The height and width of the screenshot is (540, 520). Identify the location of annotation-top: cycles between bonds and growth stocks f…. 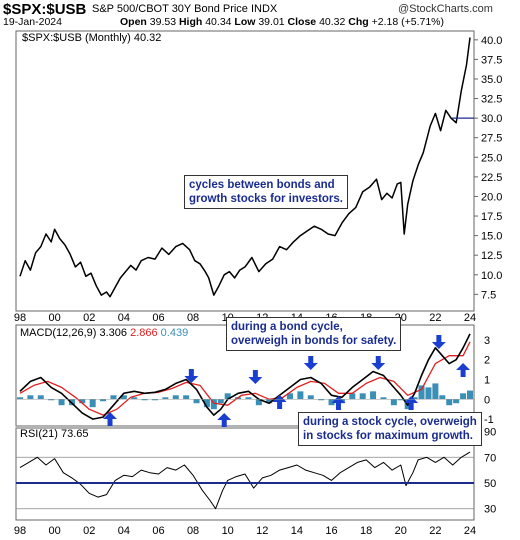
(266, 192).